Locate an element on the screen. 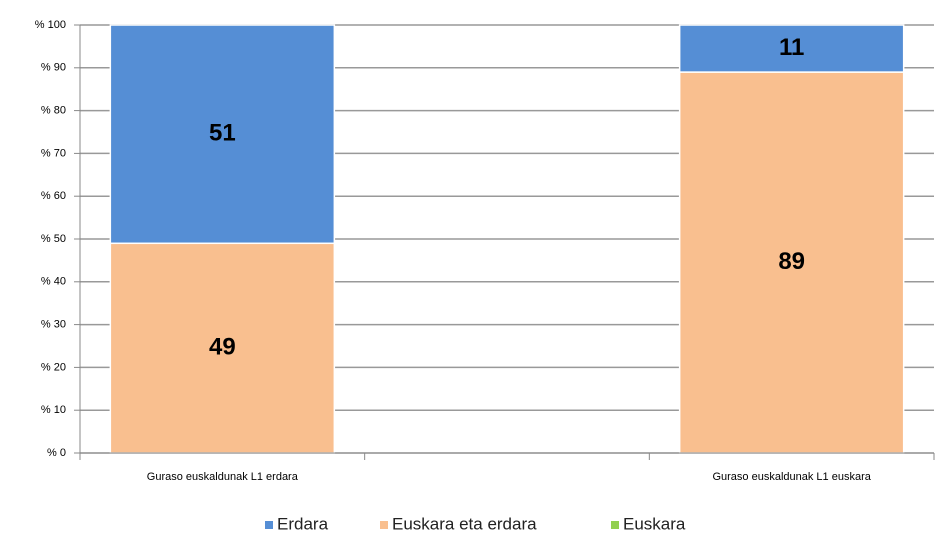 The width and height of the screenshot is (936, 536). data-label: 89 is located at coordinates (791, 261).